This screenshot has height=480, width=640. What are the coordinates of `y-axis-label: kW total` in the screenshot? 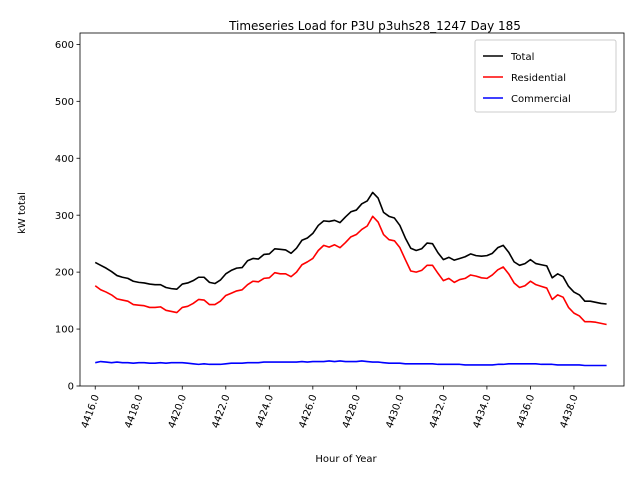 It's located at (22, 213).